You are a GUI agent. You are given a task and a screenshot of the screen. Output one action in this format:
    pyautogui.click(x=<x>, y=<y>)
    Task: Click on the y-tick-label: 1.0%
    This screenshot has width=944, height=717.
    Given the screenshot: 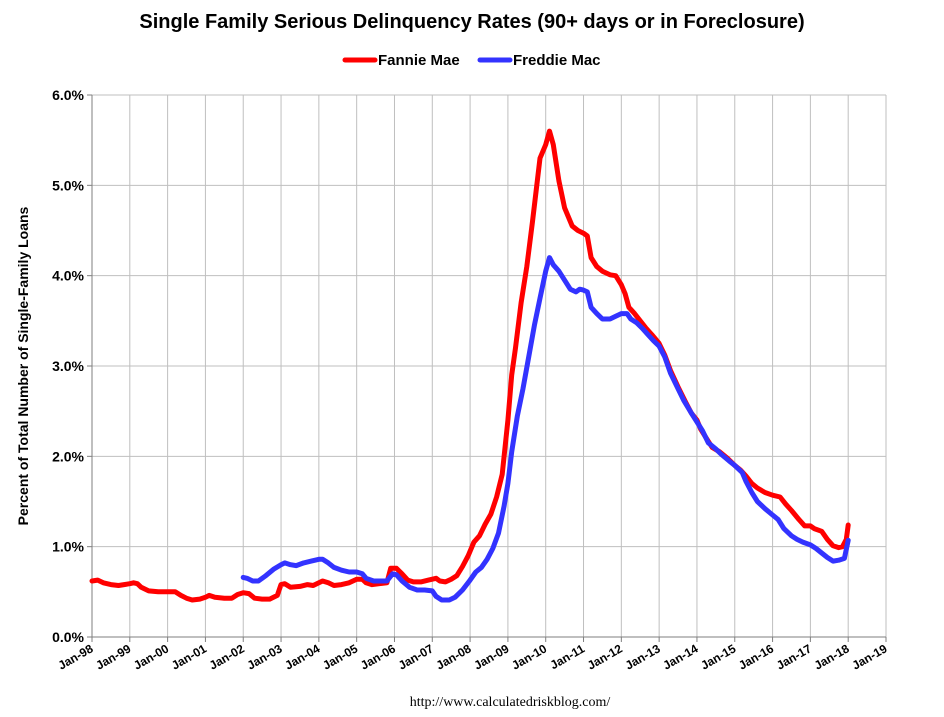 What is the action you would take?
    pyautogui.click(x=68, y=547)
    